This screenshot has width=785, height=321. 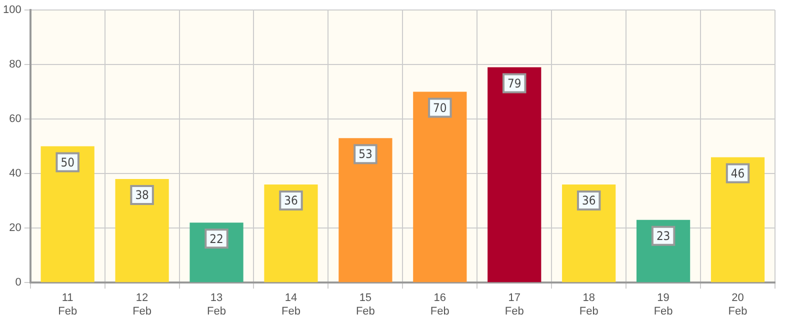 What do you see at coordinates (15, 64) in the screenshot?
I see `y-tick-label: 80` at bounding box center [15, 64].